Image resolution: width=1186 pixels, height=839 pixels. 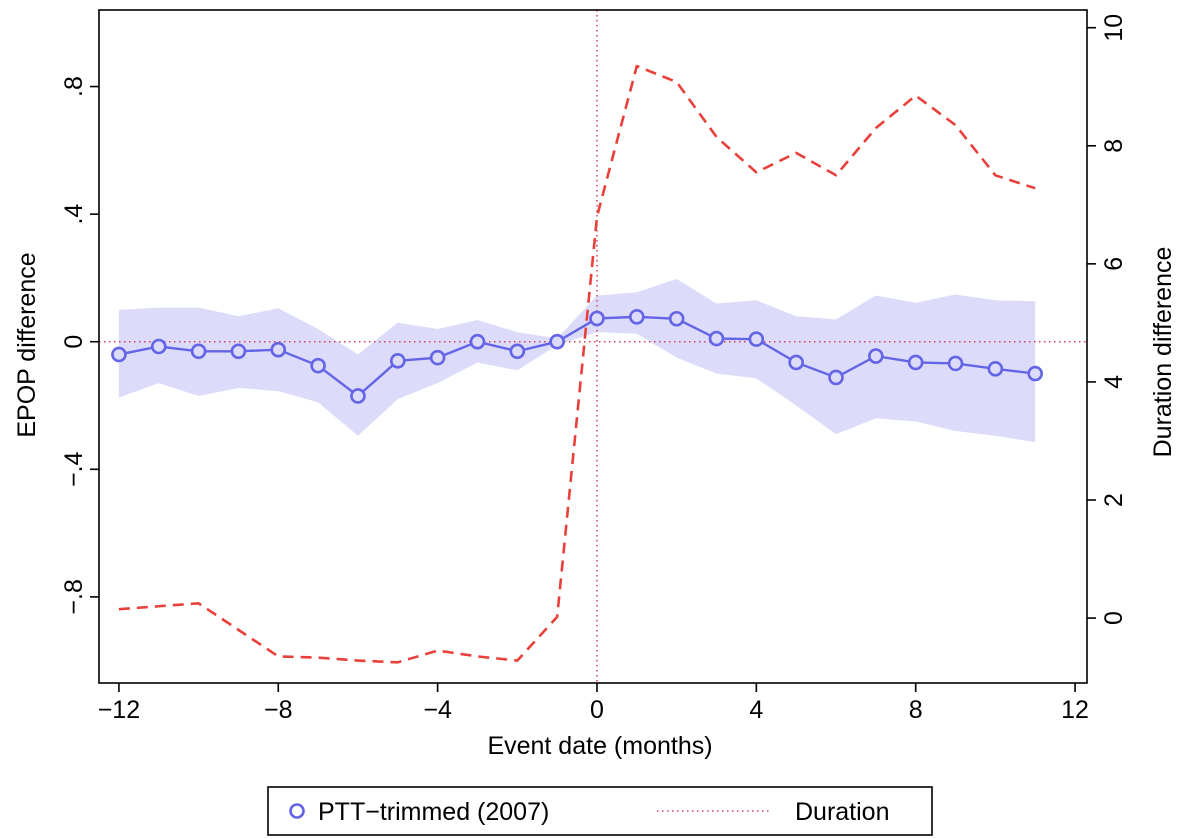 I want to click on y-tick-label: .8, so click(x=74, y=86).